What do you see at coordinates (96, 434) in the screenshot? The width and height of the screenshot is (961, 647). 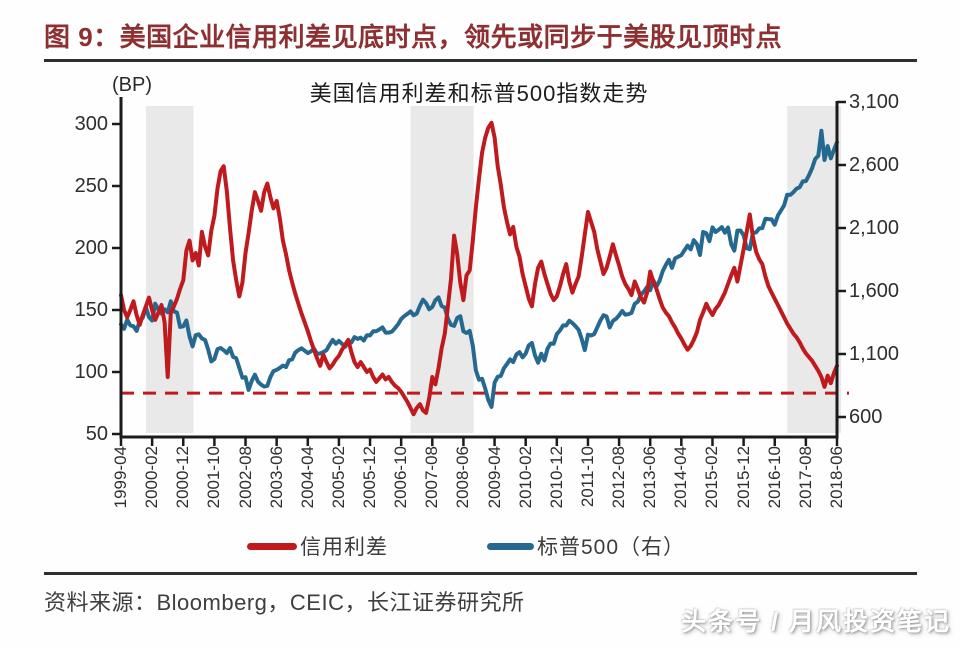 I see `left-axis-tick-label: 50` at bounding box center [96, 434].